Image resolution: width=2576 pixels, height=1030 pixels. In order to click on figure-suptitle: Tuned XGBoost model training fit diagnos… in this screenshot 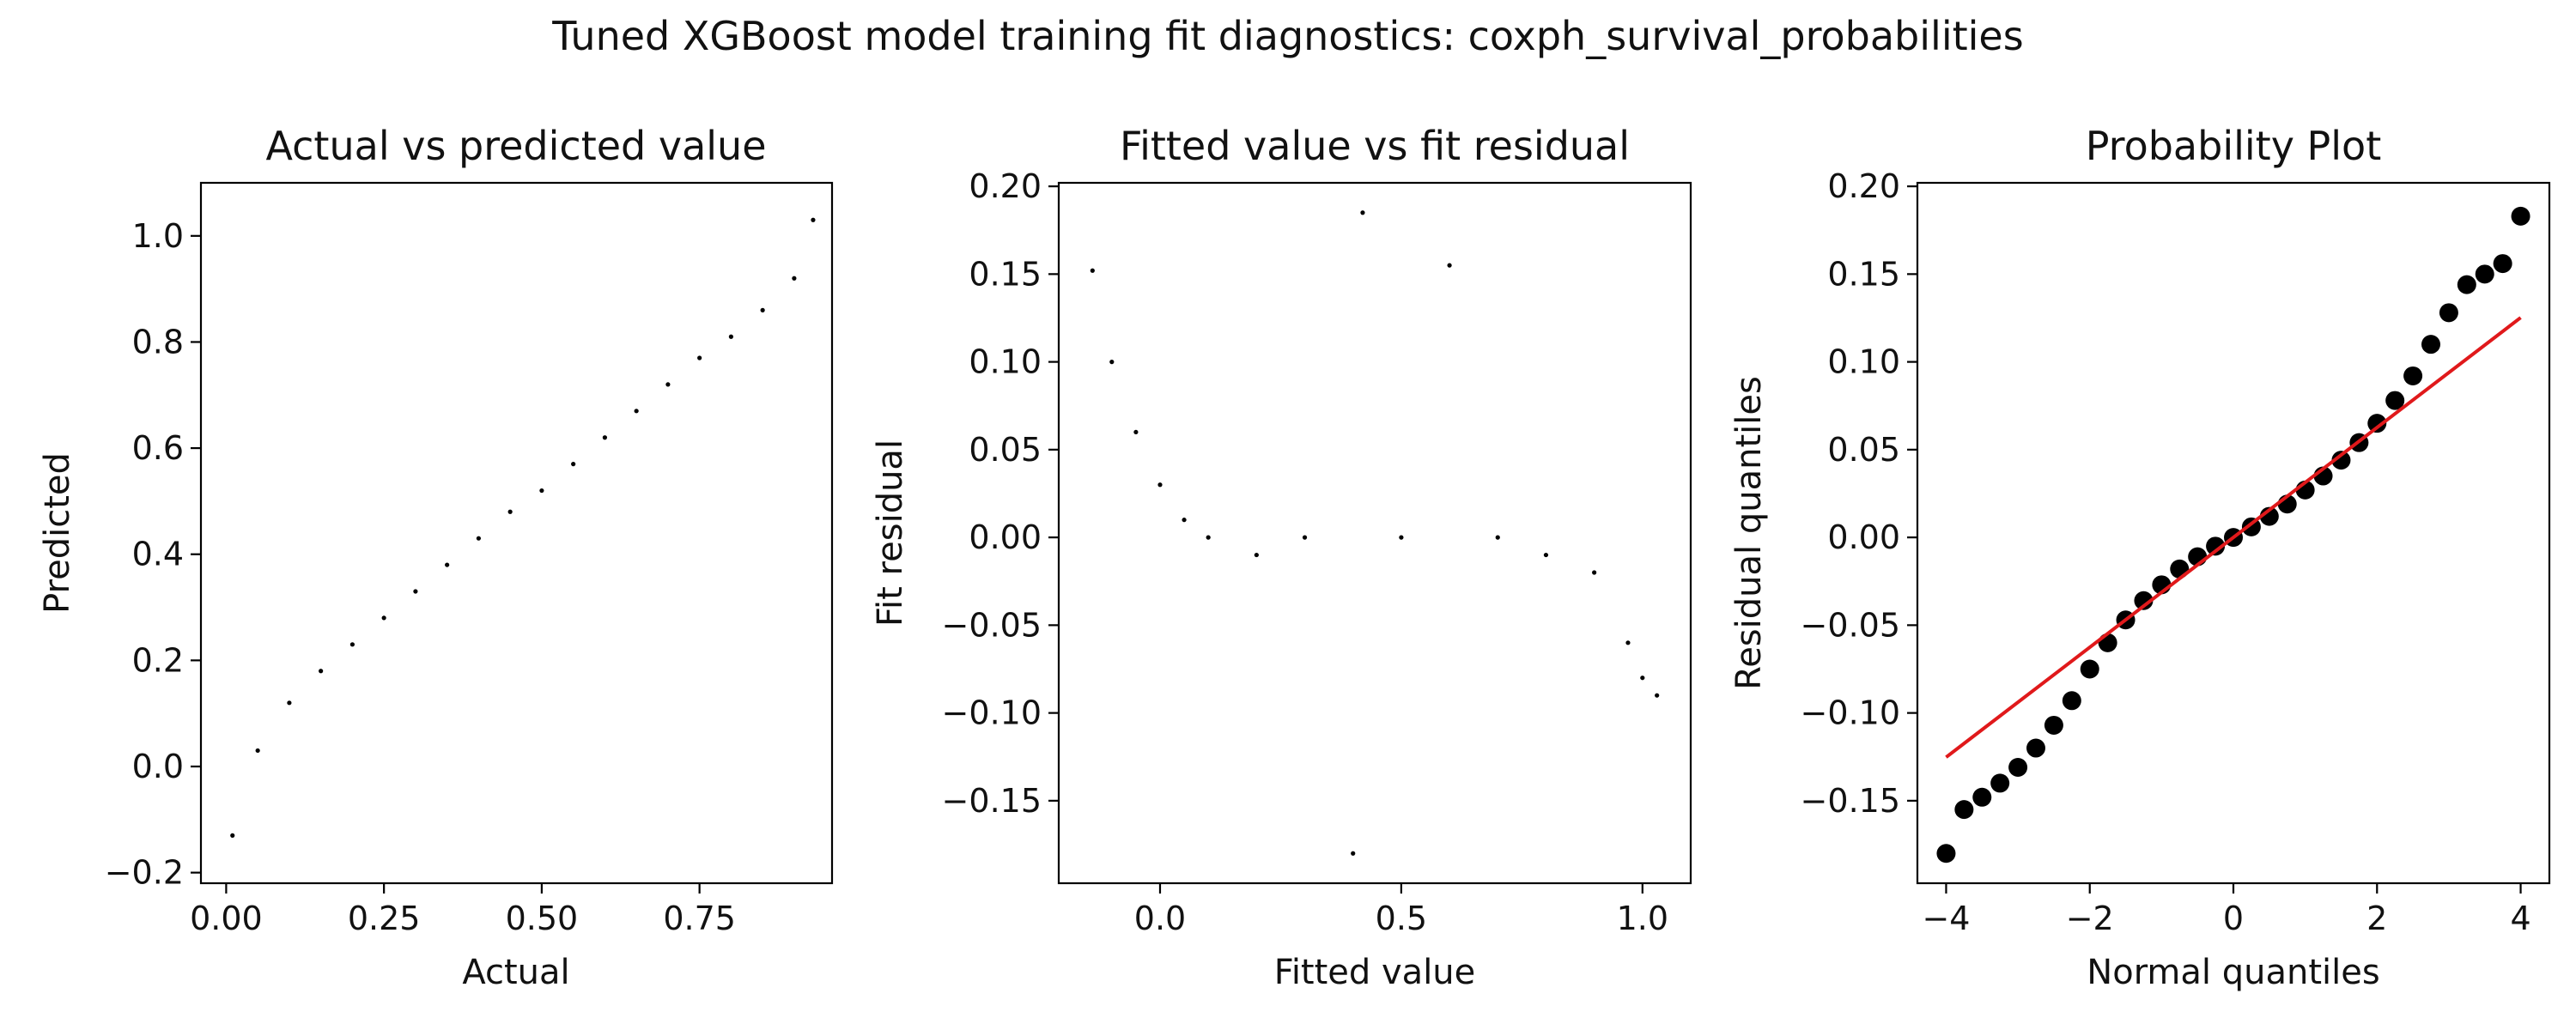, I will do `click(1287, 36)`.